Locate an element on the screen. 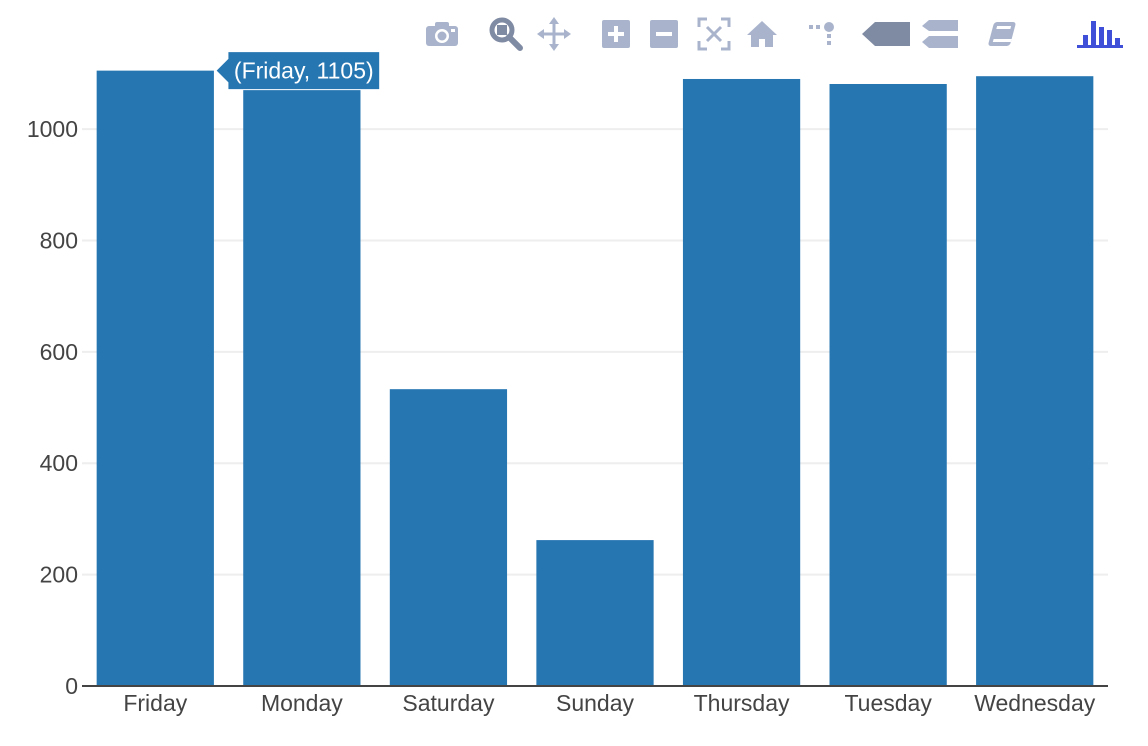 The width and height of the screenshot is (1148, 746). zoom-out-glyph is located at coordinates (664, 34).